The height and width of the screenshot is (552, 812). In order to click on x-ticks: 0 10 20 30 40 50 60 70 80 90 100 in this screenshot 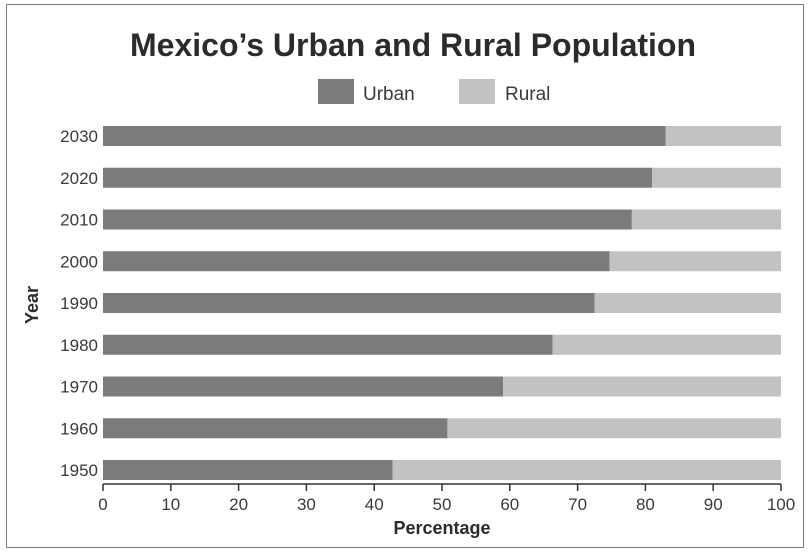, I will do `click(446, 499)`.